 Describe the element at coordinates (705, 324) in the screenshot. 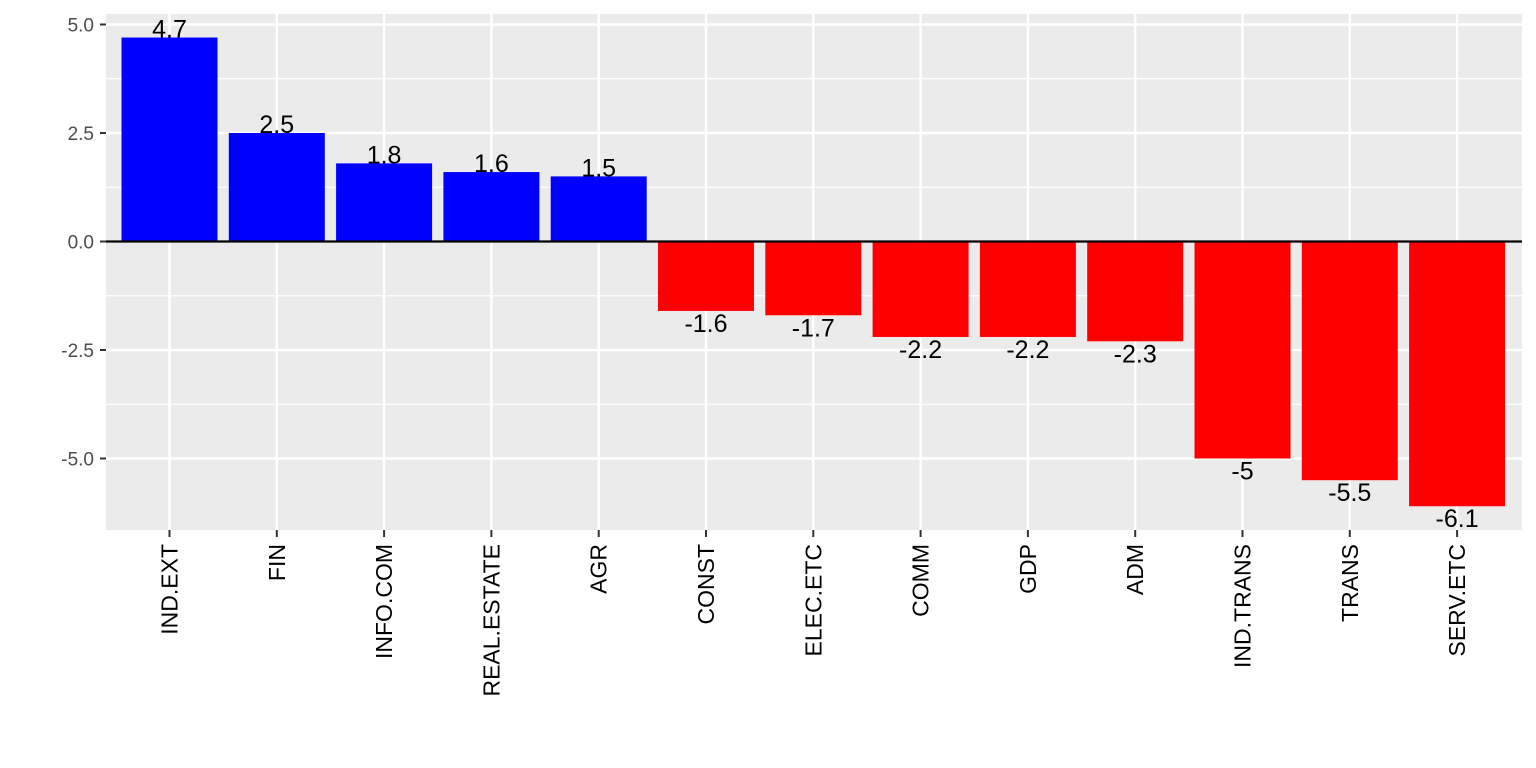

I see `data-label: -1.6` at that location.